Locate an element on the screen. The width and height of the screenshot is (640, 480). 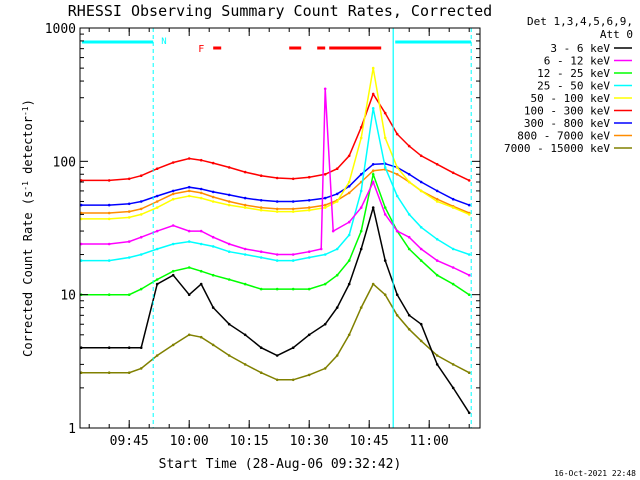
x-tick-label: 09:45 is located at coordinates (129, 441).